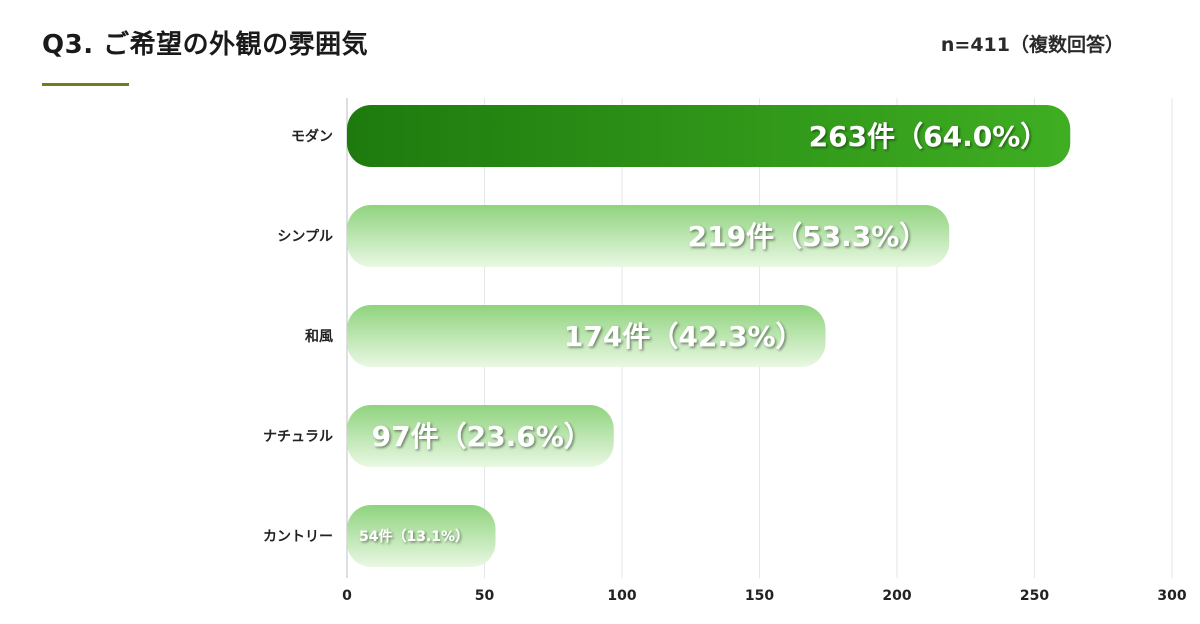 The height and width of the screenshot is (624, 1200). What do you see at coordinates (684, 336) in the screenshot?
I see `data-label: 174件（42.3%）` at bounding box center [684, 336].